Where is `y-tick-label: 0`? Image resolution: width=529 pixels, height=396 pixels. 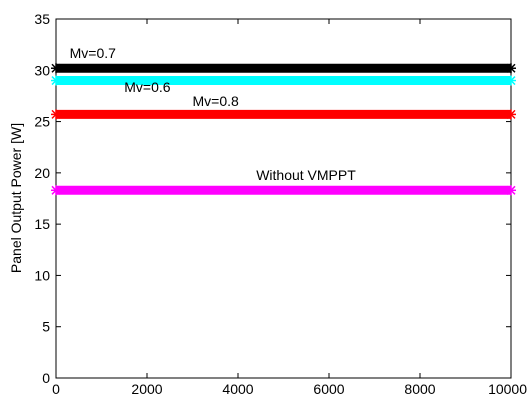
y-tick-label: 0 is located at coordinates (46, 378).